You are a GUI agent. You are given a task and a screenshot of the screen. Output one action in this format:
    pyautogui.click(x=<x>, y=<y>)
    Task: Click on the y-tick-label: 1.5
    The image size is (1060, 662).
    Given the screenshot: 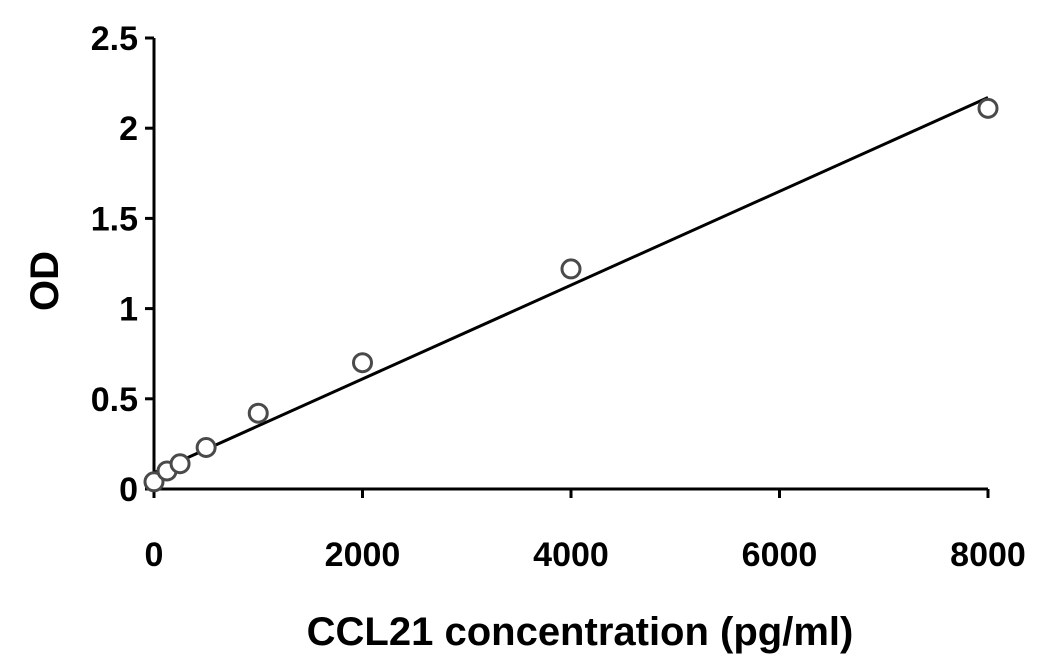 What is the action you would take?
    pyautogui.click(x=114, y=219)
    